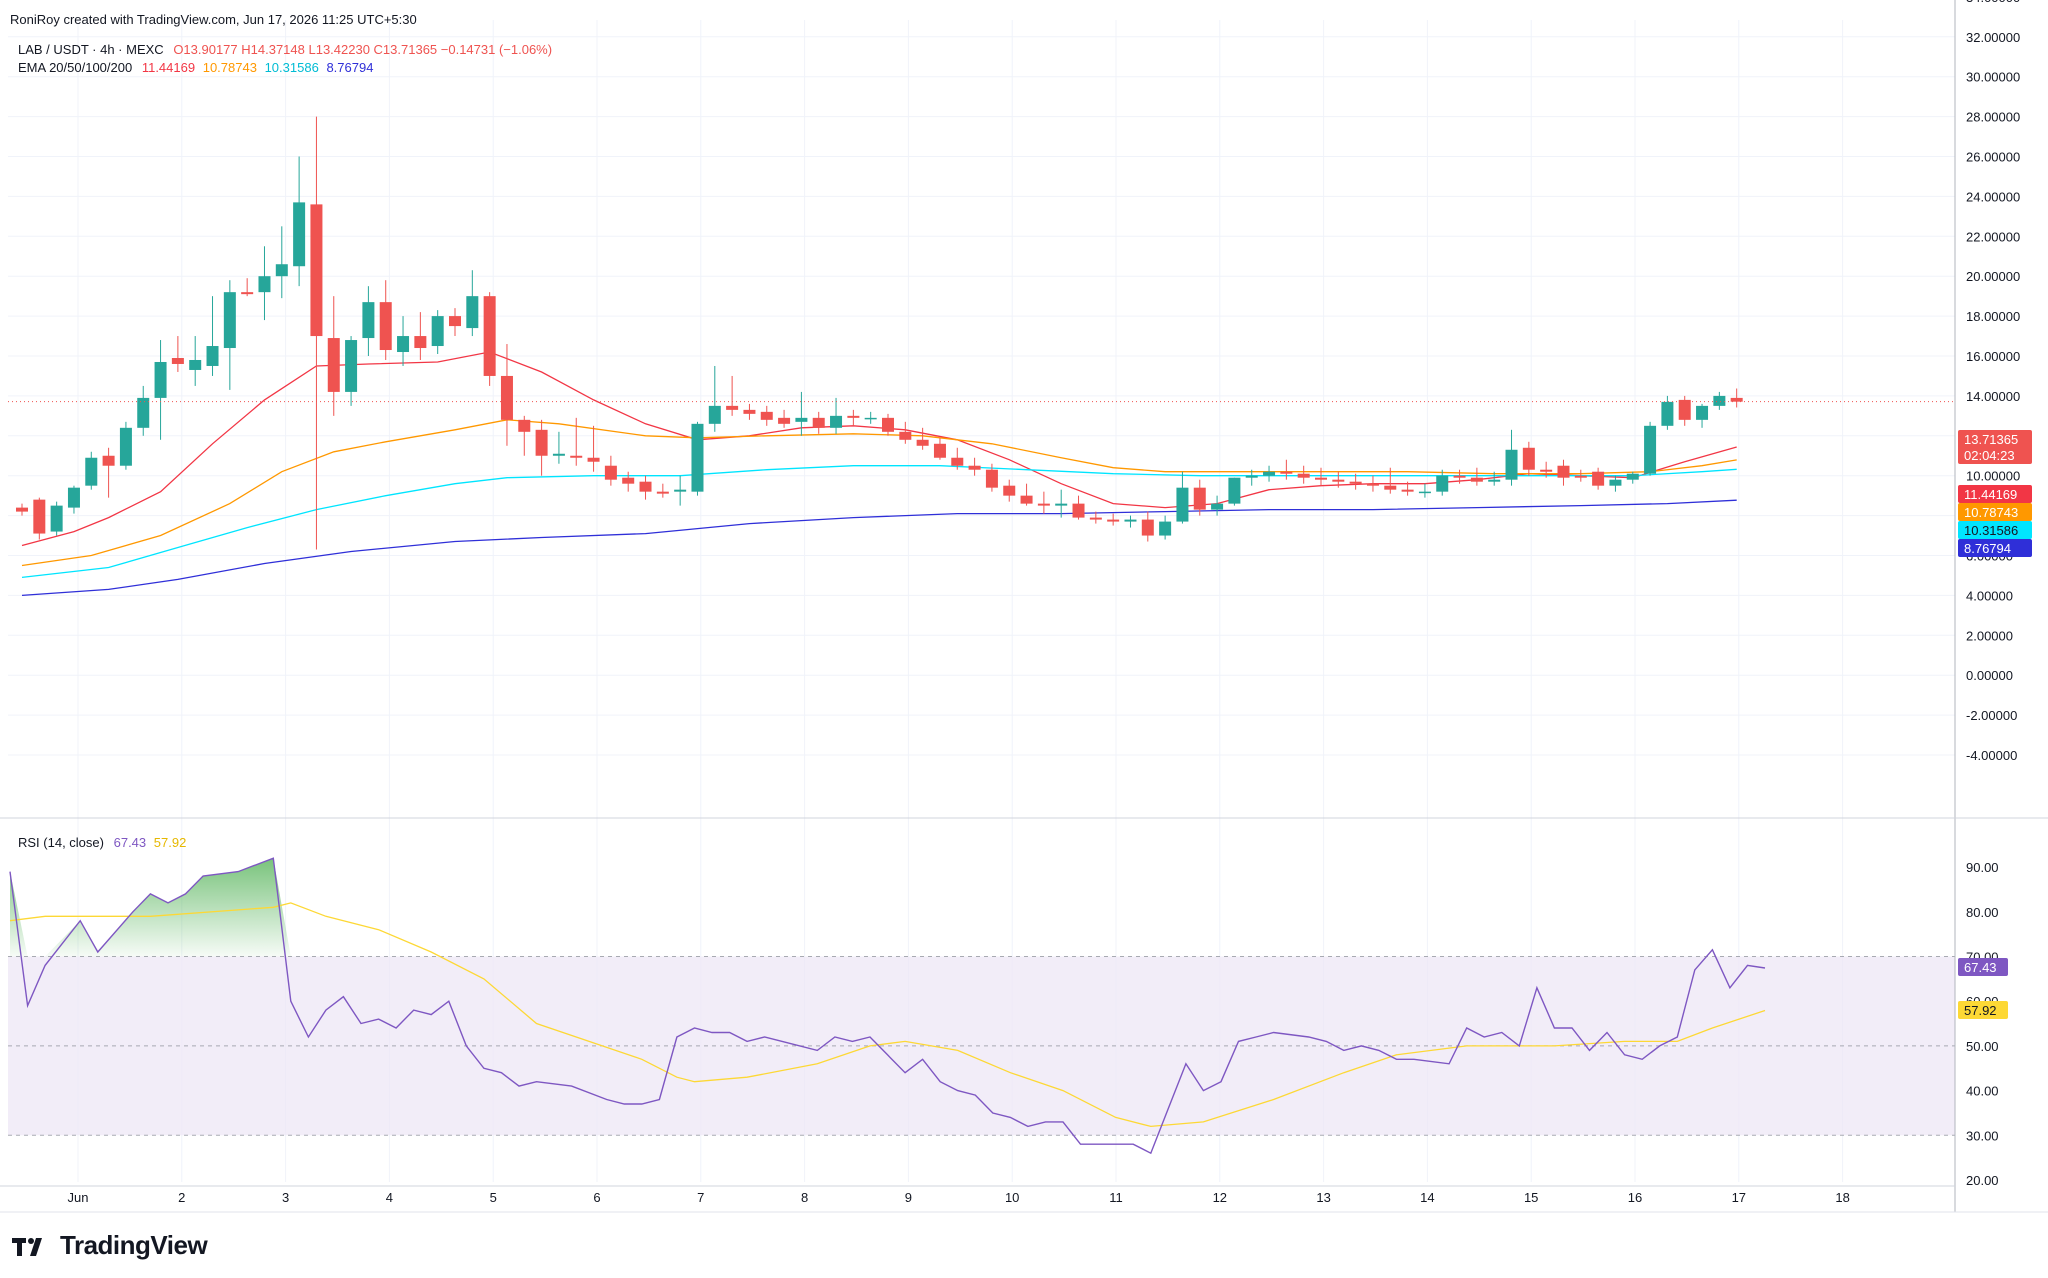 The height and width of the screenshot is (1278, 2048). Describe the element at coordinates (1989, 635) in the screenshot. I see `price-tick-label: 2.00000` at that location.